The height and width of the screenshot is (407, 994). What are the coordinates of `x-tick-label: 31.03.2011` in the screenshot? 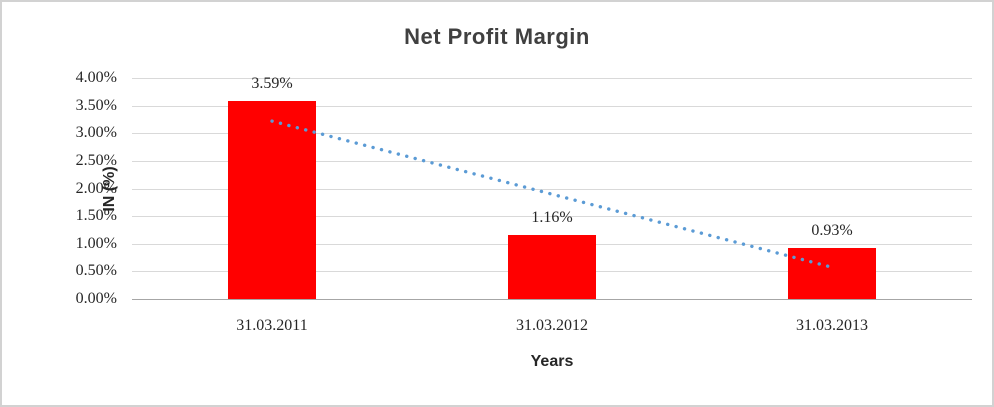 It's located at (272, 325).